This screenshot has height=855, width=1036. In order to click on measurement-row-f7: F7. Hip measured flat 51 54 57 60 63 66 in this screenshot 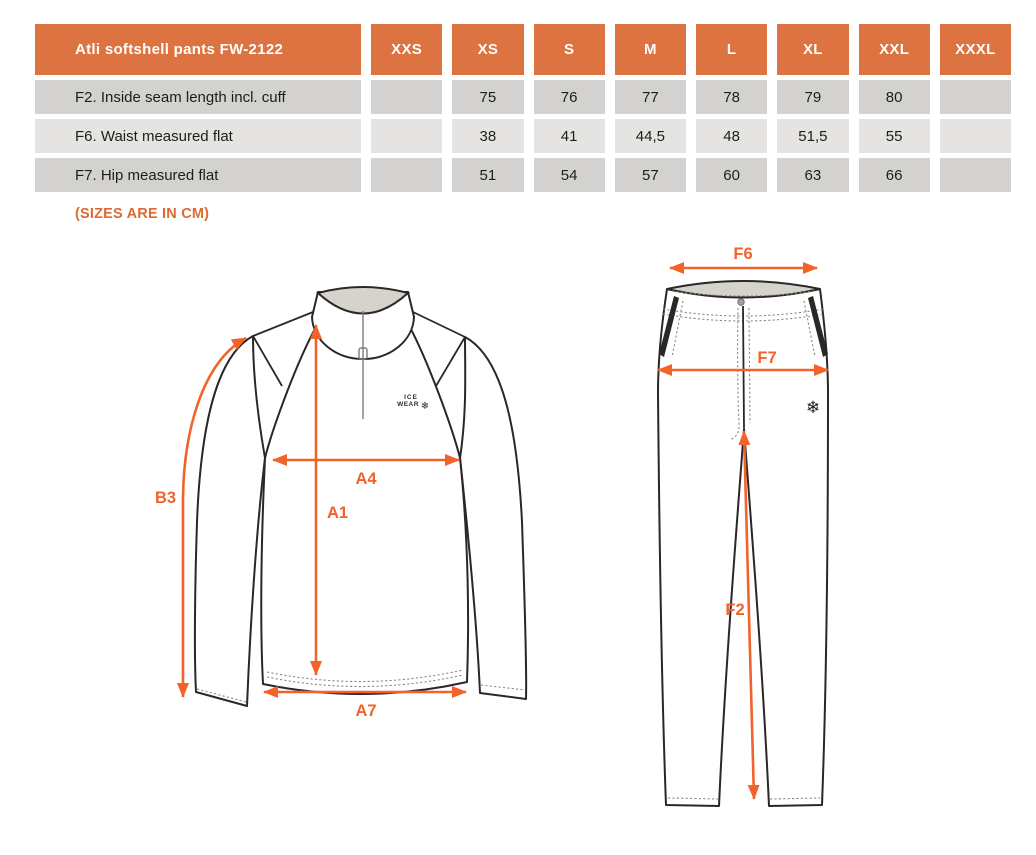, I will do `click(523, 175)`.